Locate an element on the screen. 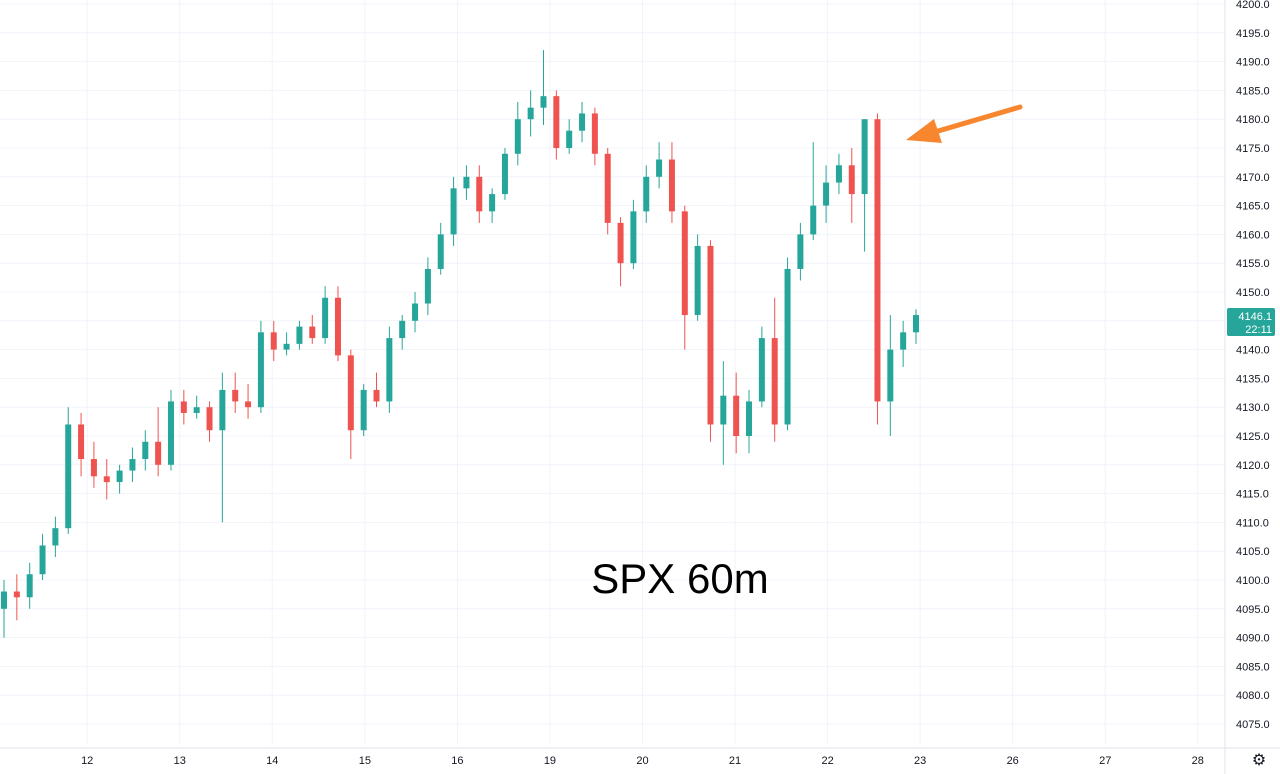 The height and width of the screenshot is (774, 1280). x-tick-label: 20 is located at coordinates (642, 761).